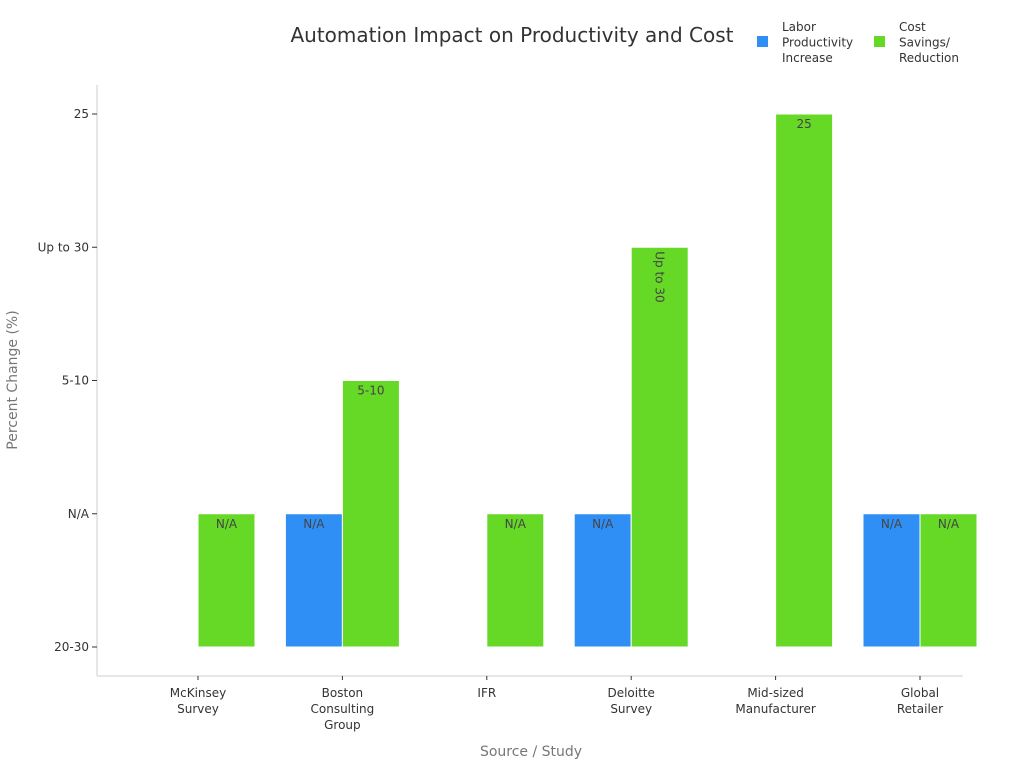 The image size is (1024, 768). What do you see at coordinates (929, 42) in the screenshot?
I see `legend-label: Cost Savings/Reduction` at bounding box center [929, 42].